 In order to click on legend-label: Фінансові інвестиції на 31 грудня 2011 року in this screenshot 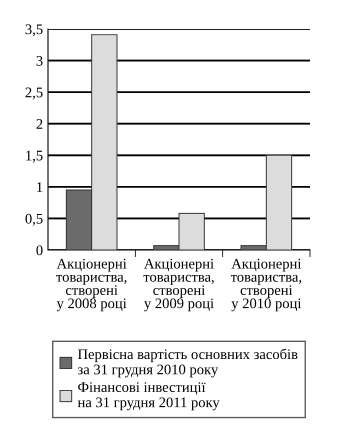, I will do `click(149, 396)`.